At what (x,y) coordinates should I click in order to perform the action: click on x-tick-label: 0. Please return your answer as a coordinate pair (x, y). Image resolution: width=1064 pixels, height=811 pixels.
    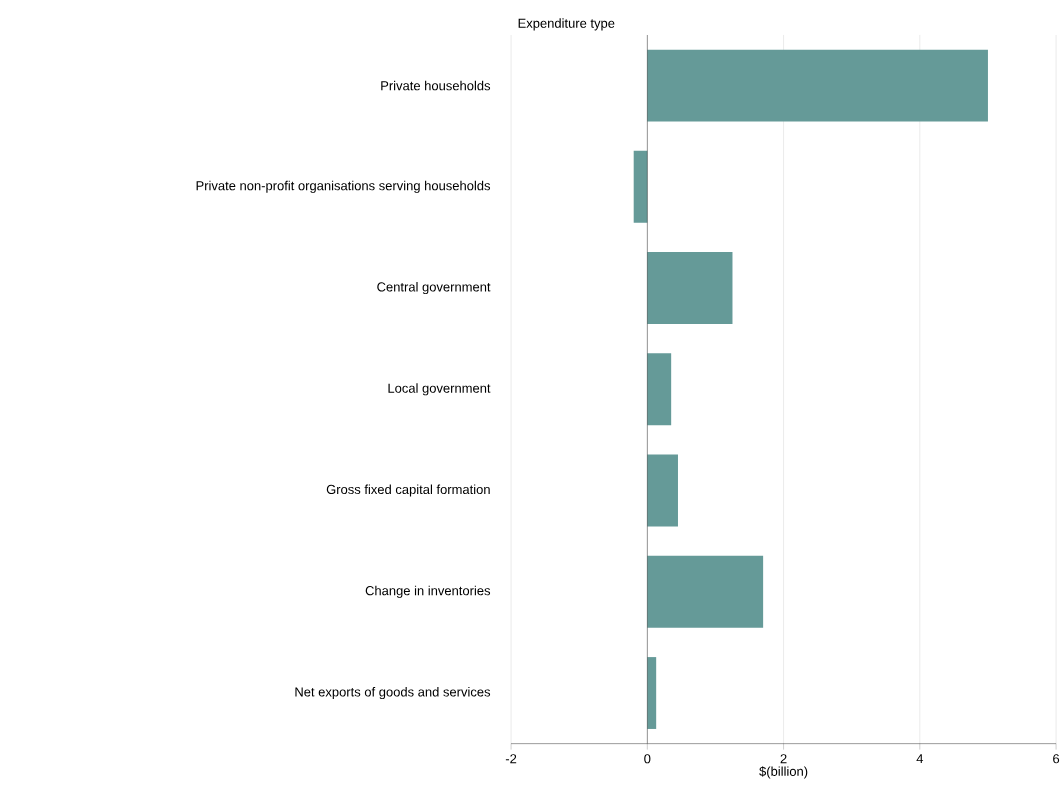
    Looking at the image, I should click on (647, 759).